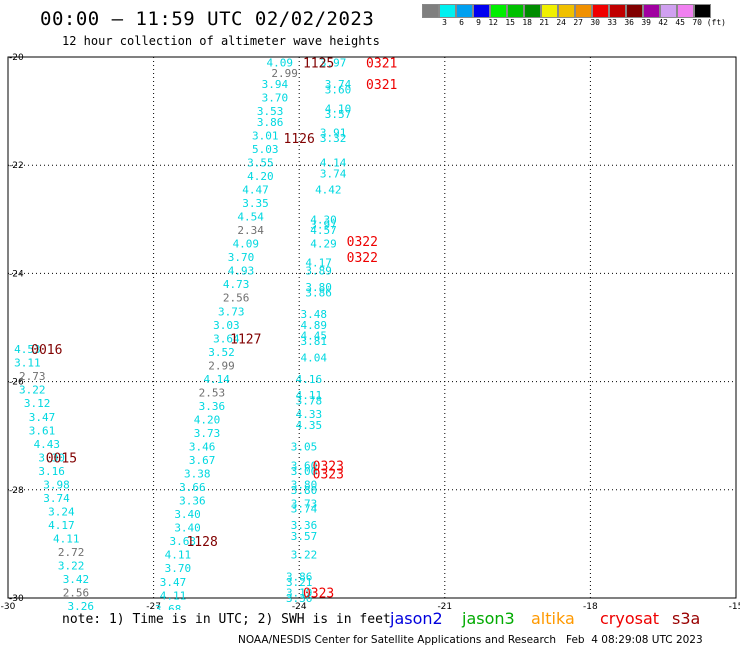  What do you see at coordinates (686, 618) in the screenshot?
I see `legend-s3a: s3a` at bounding box center [686, 618].